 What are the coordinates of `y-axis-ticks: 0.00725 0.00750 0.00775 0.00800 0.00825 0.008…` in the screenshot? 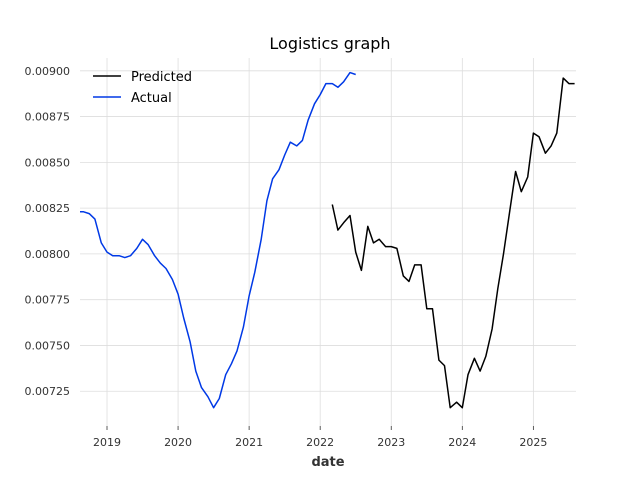 It's located at (48, 231).